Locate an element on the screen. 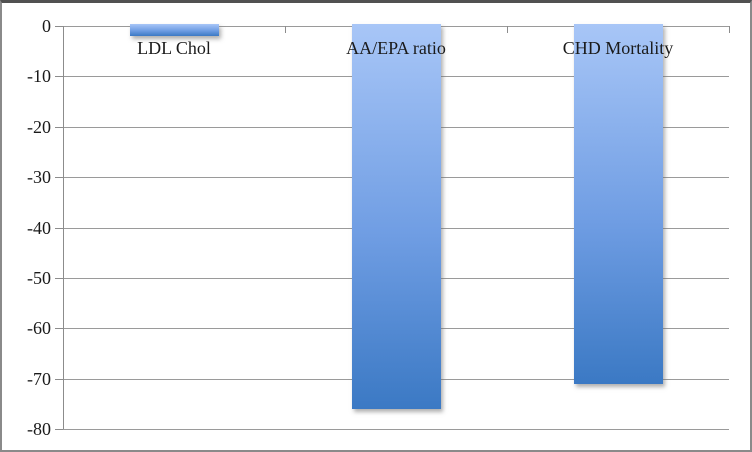 This screenshot has width=752, height=452. y-axis-tick-label: -30 is located at coordinates (39, 177).